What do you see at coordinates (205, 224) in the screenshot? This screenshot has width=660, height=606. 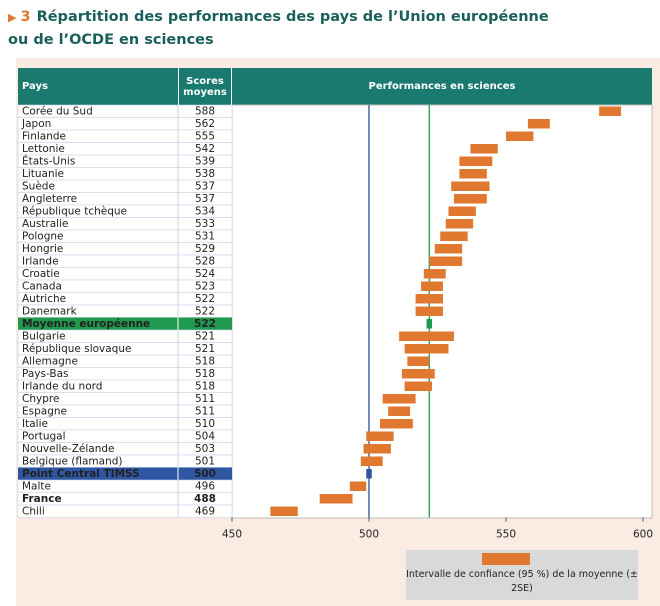 I see `score-label: 533` at bounding box center [205, 224].